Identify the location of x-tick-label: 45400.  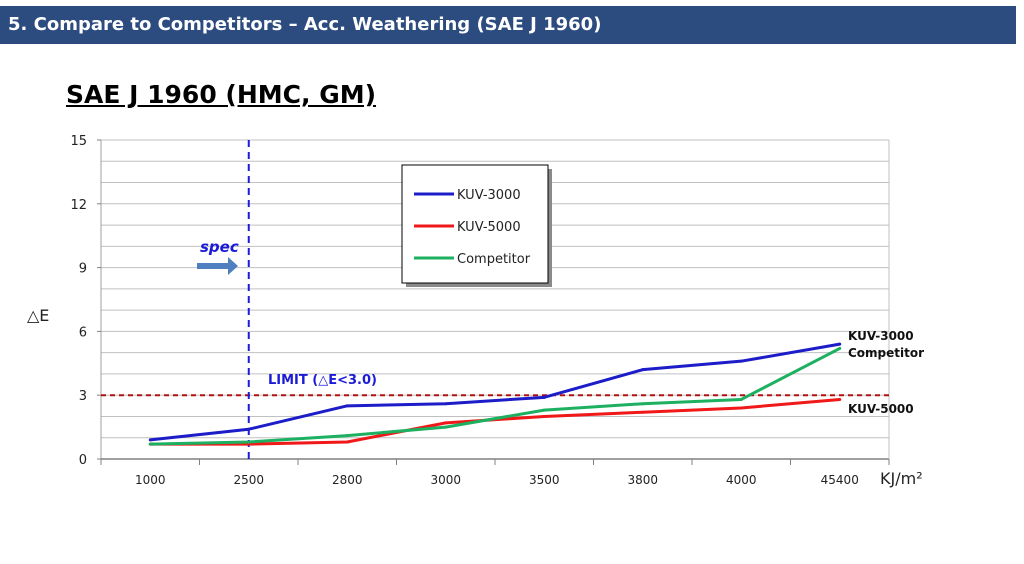
(840, 480).